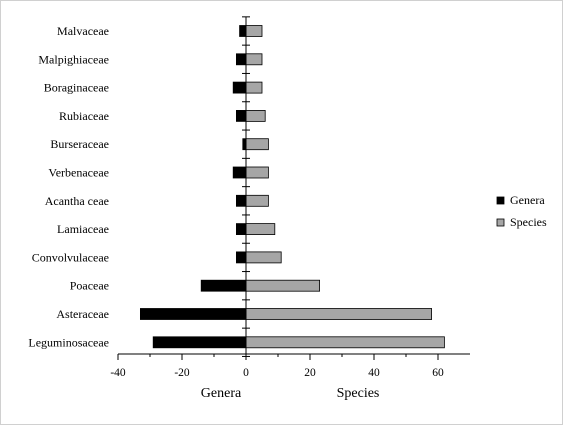  What do you see at coordinates (68, 342) in the screenshot?
I see `category-label: Leguminosaceae` at bounding box center [68, 342].